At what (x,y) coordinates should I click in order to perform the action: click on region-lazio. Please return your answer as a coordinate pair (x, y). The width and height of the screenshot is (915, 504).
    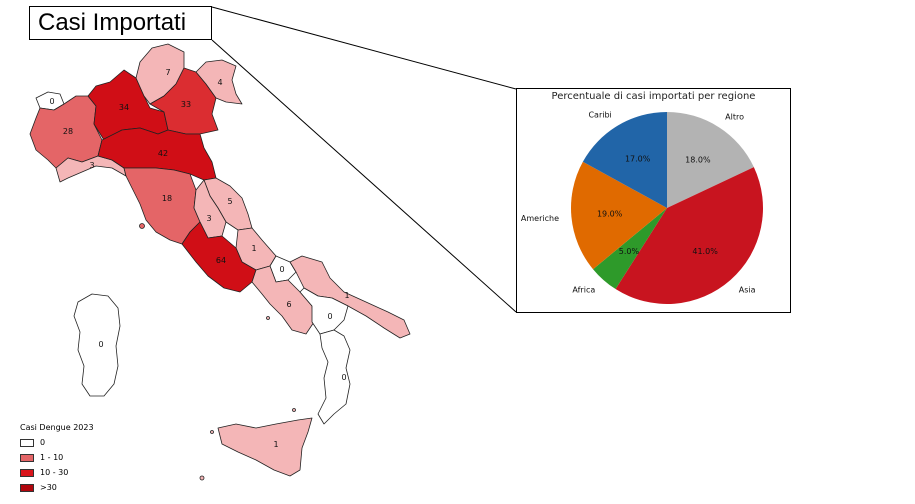
    Looking at the image, I should click on (219, 257).